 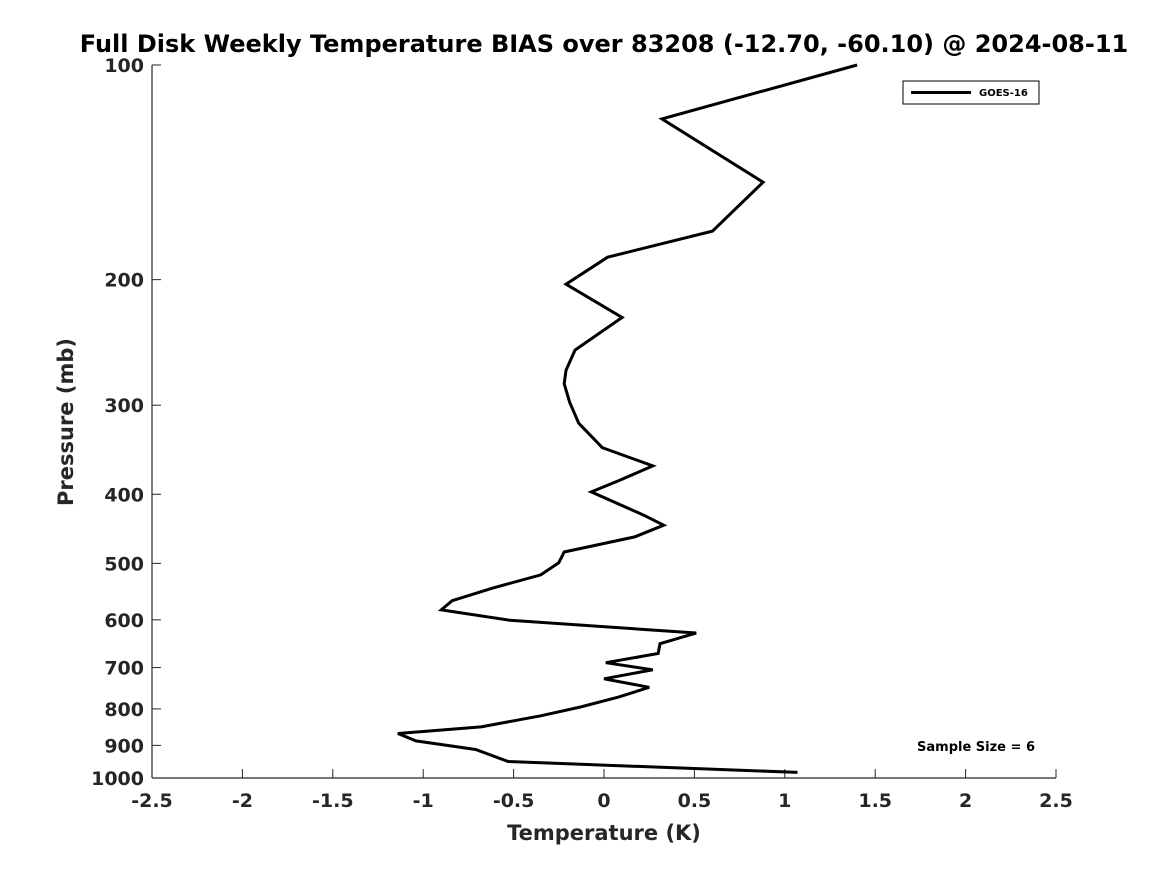 I want to click on x-tick-label: -1.5, so click(x=333, y=801).